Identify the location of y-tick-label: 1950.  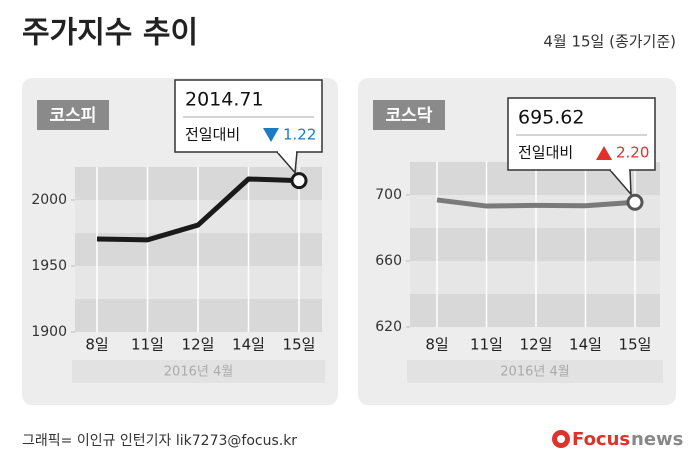
(49, 266).